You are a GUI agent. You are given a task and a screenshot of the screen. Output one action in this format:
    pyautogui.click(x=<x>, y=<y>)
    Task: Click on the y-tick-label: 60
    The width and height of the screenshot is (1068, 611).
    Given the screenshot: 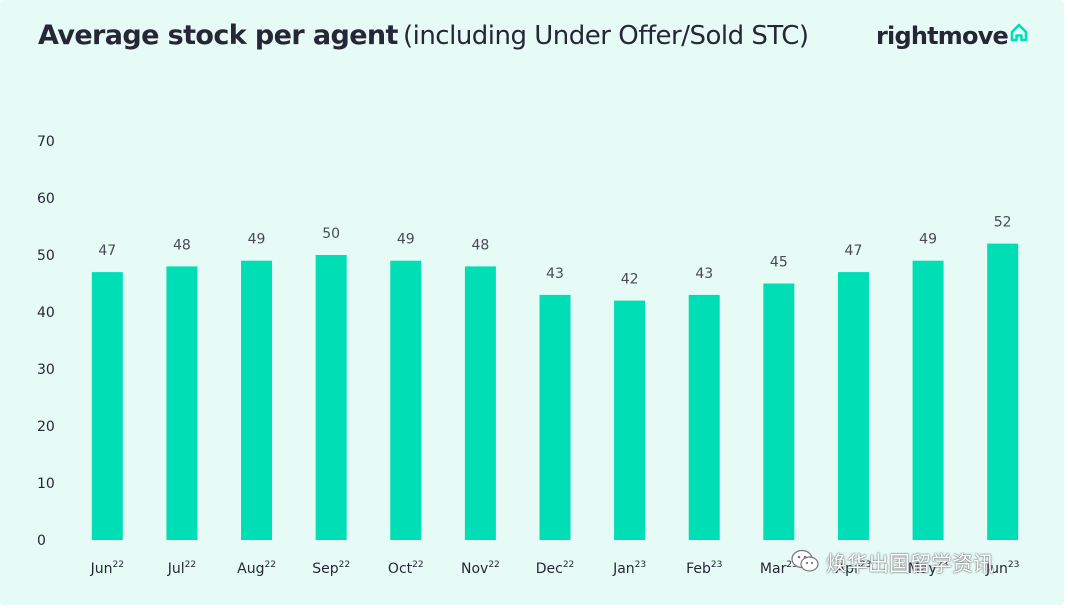 What is the action you would take?
    pyautogui.click(x=46, y=199)
    